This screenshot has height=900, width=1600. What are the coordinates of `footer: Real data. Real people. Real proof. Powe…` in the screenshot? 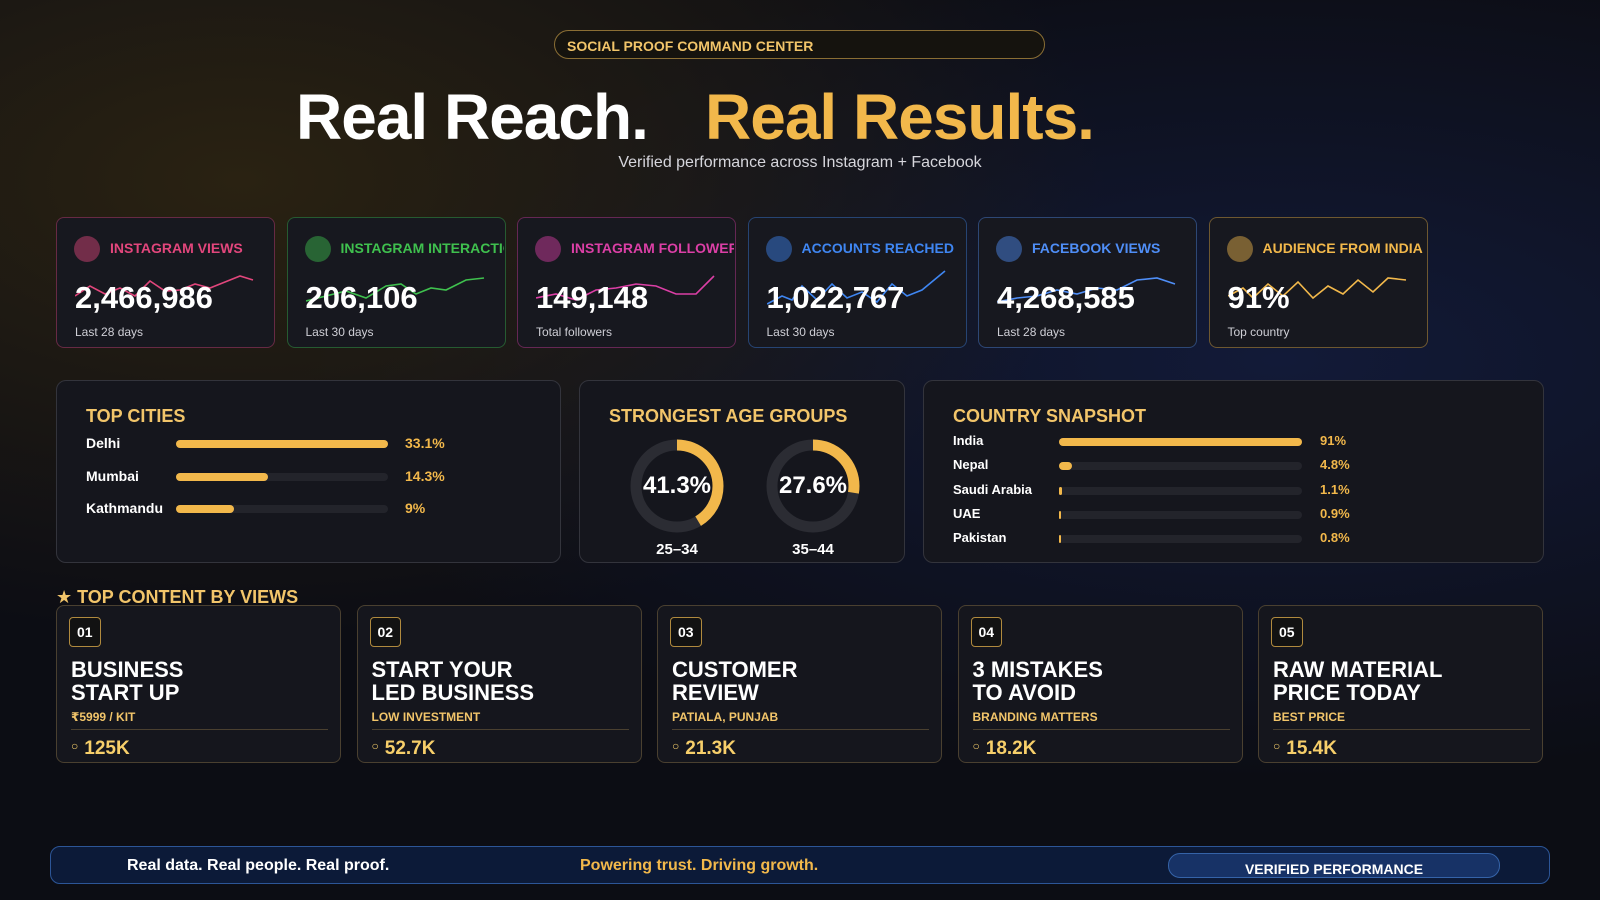 It's located at (800, 865).